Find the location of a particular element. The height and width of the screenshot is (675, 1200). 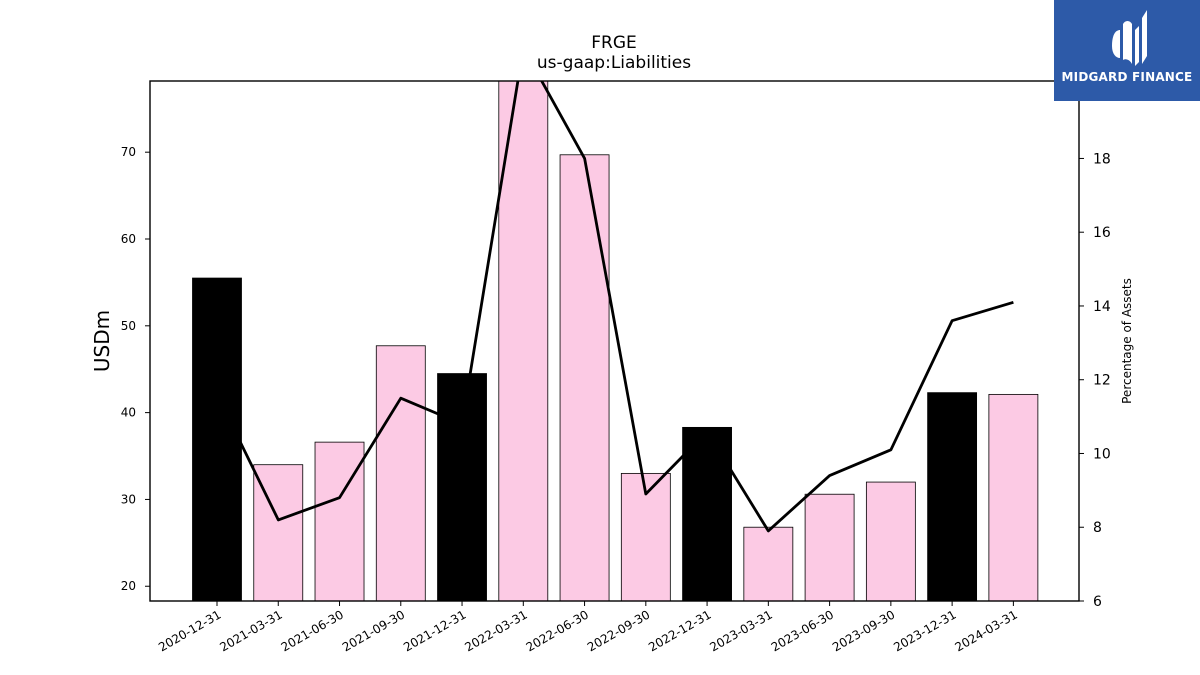

x-tick-label-2023-12-31: 2023-12-31 is located at coordinates (924, 630).